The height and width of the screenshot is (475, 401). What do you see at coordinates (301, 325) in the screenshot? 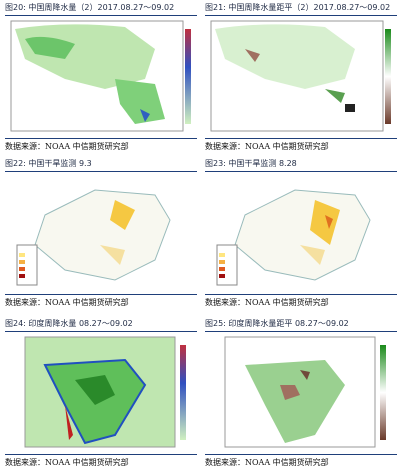
I see `figure-caption: 图25: 印度周降水量距平 08.27～09.02` at bounding box center [301, 325].